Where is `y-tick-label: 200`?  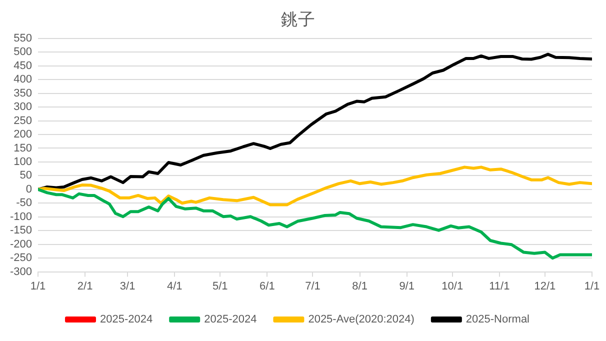 y-tick-label: 200 is located at coordinates (23, 134).